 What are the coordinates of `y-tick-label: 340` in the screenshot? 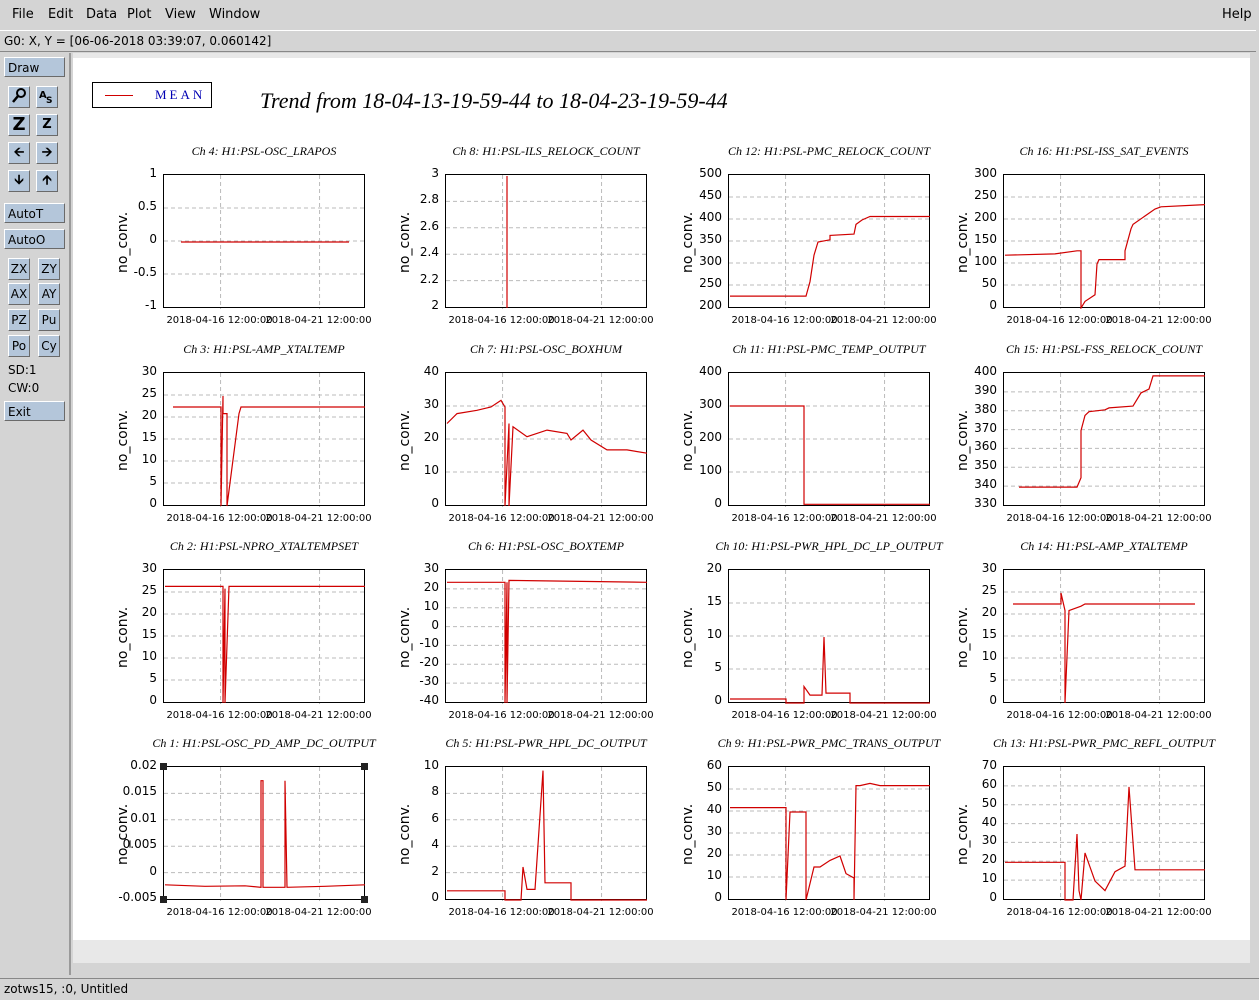 It's located at (985, 484).